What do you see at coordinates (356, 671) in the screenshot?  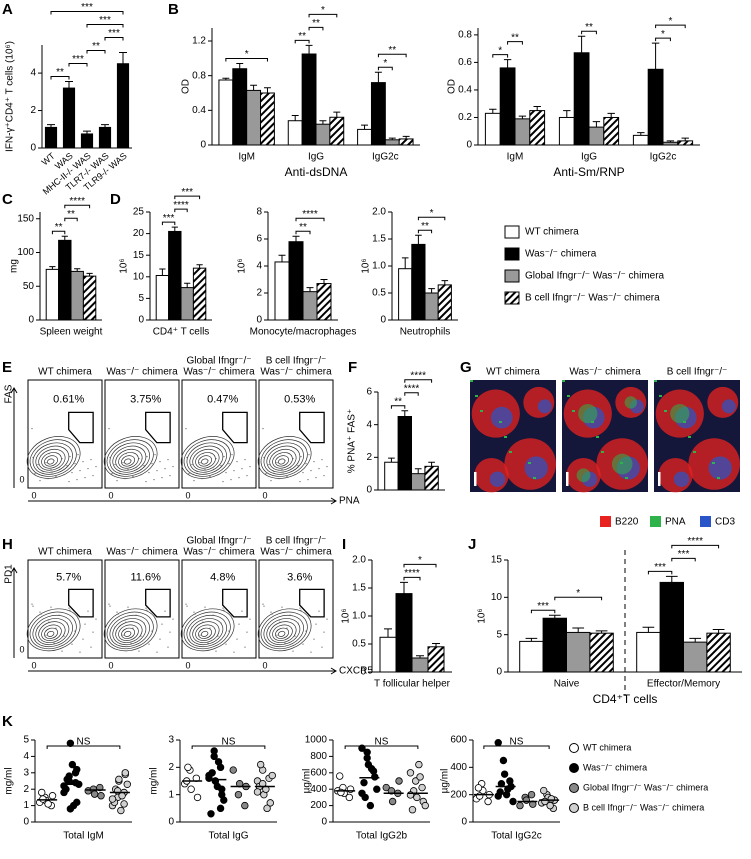 I see `flow-x-label: CXCR5` at bounding box center [356, 671].